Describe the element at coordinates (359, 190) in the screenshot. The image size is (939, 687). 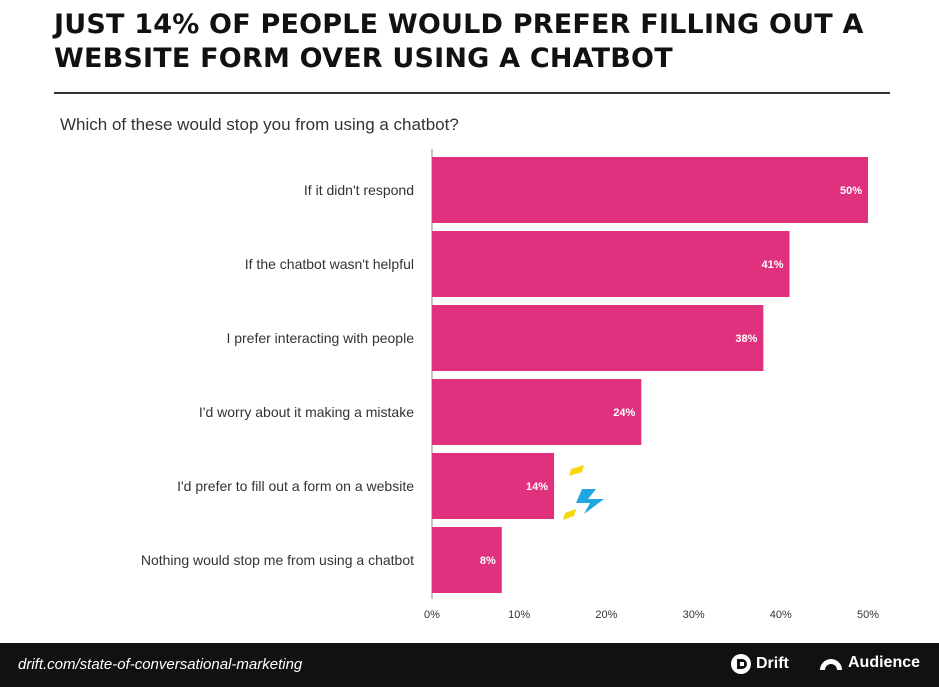
I see `category-label-0: If it didn't respond` at that location.